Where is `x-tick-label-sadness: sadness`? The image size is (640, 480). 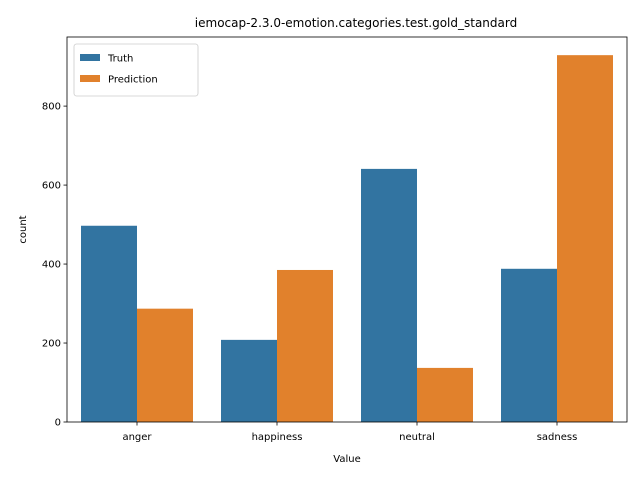 x-tick-label-sadness: sadness is located at coordinates (557, 437).